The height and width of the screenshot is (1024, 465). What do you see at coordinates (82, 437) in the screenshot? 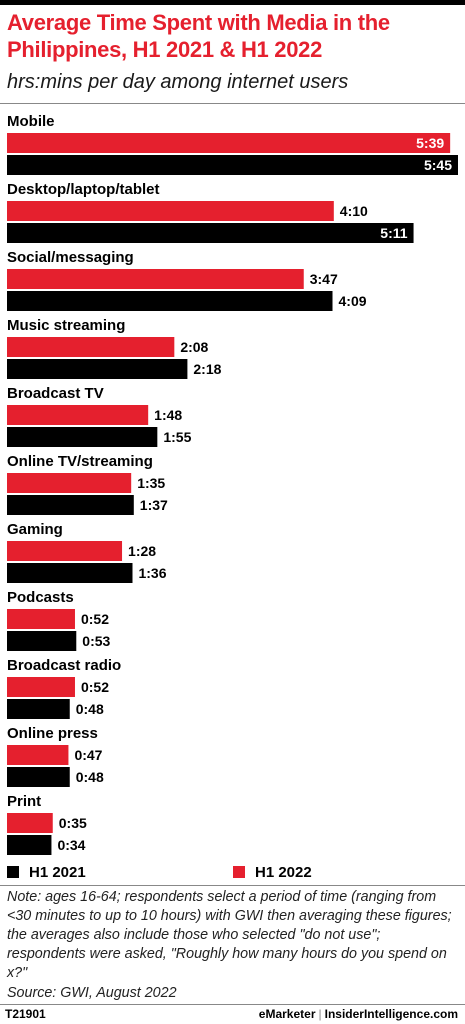
I see `bar-h1-2021-broadcast-tv` at bounding box center [82, 437].